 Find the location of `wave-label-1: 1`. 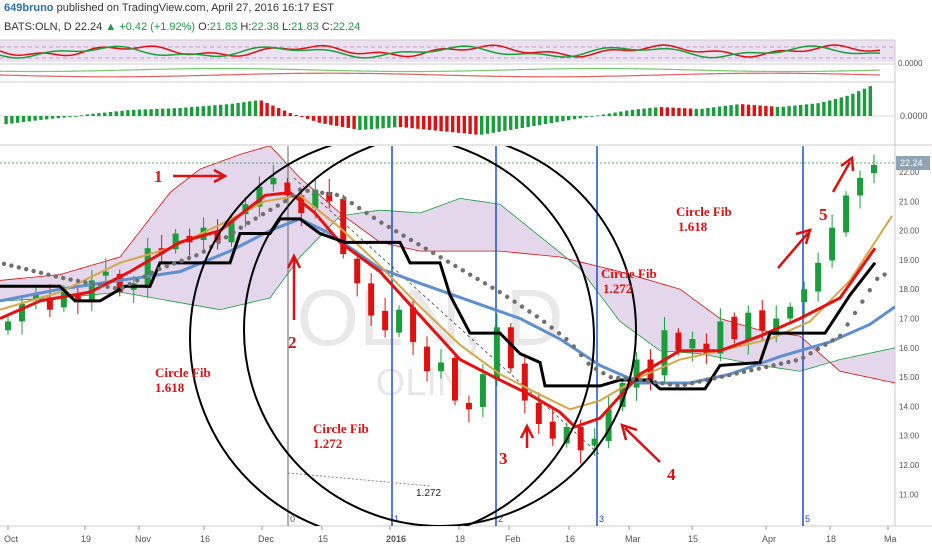

wave-label-1: 1 is located at coordinates (158, 176).